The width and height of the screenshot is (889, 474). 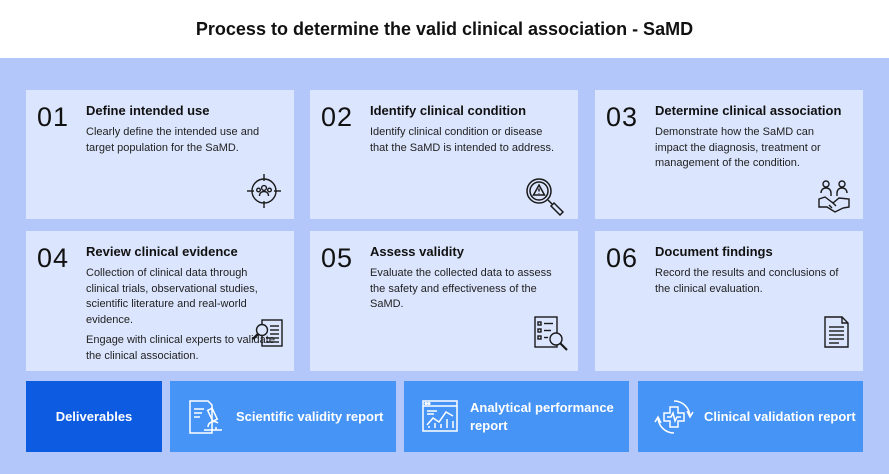 What do you see at coordinates (622, 117) in the screenshot?
I see `step-number: 03` at bounding box center [622, 117].